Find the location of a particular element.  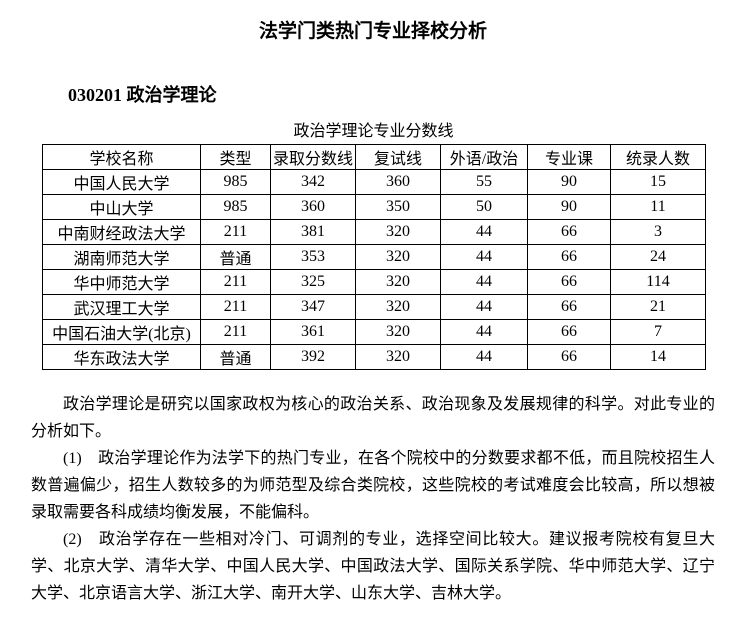

table-cell: 50 is located at coordinates (484, 207).